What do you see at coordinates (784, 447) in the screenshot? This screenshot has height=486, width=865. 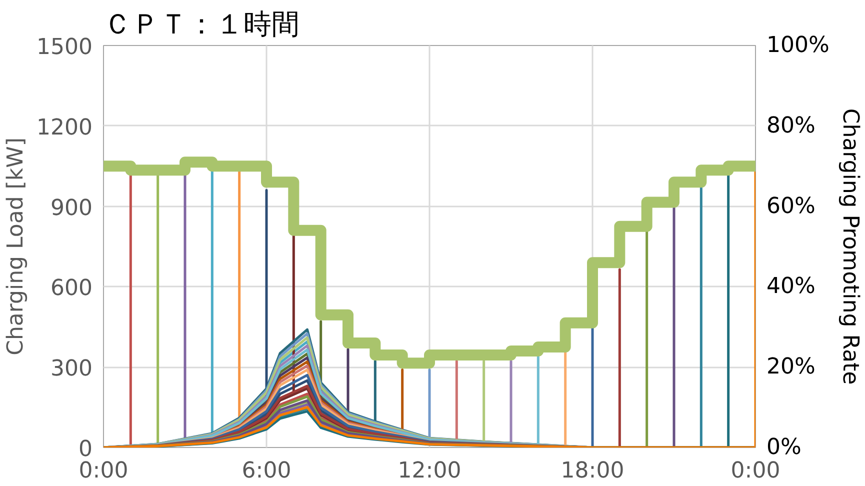 I see `y2-tick-label: 0%` at bounding box center [784, 447].